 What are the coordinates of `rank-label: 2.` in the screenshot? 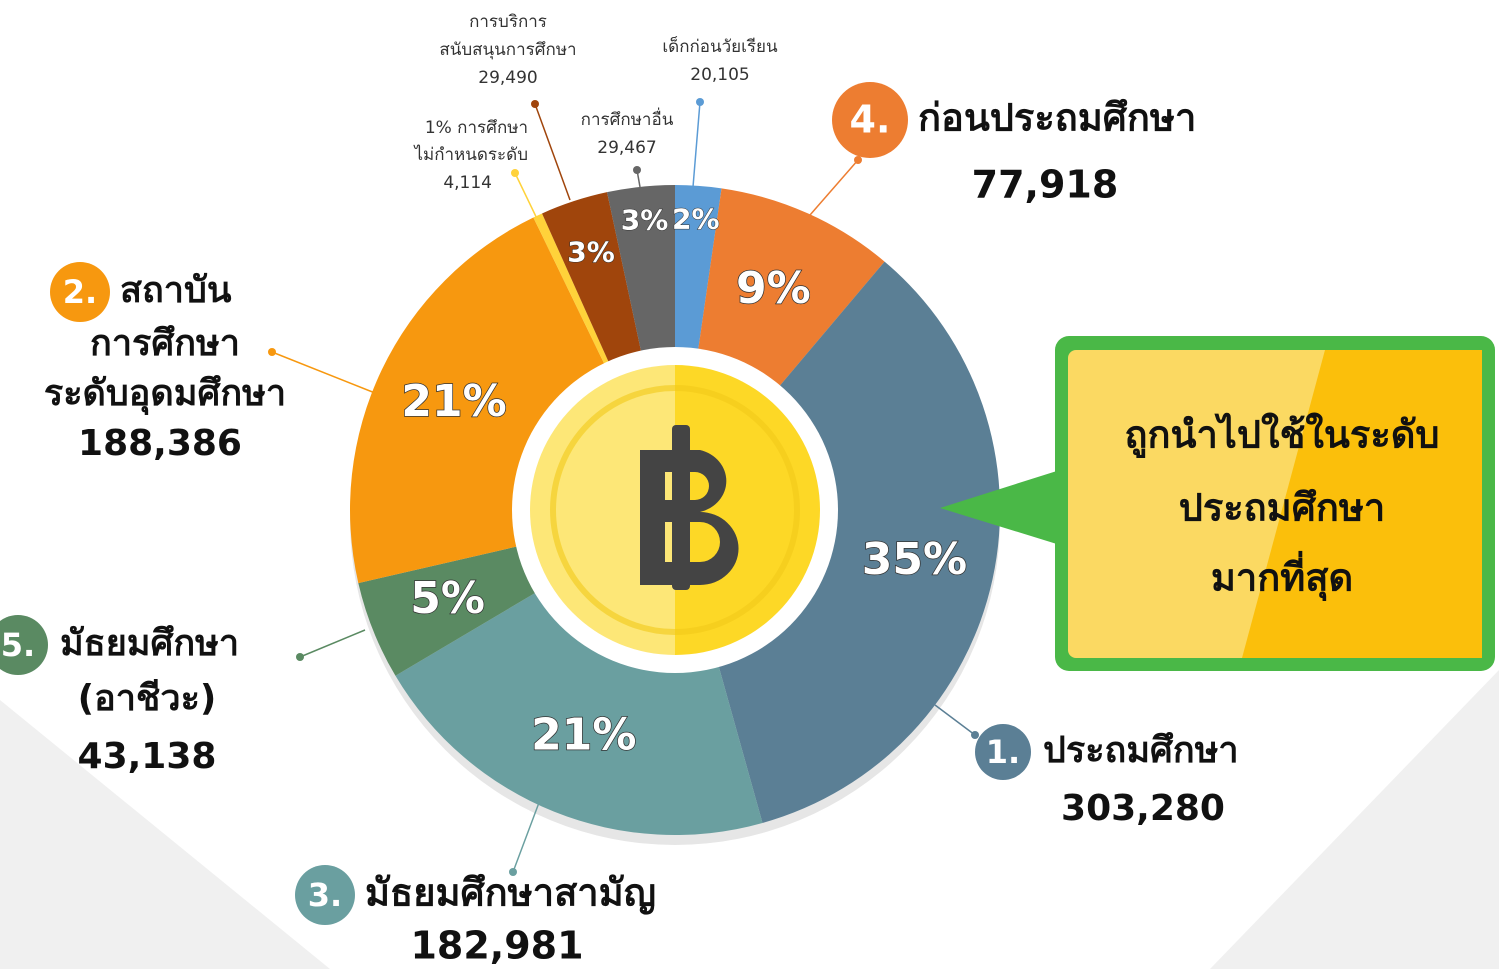 It's located at (80, 292).